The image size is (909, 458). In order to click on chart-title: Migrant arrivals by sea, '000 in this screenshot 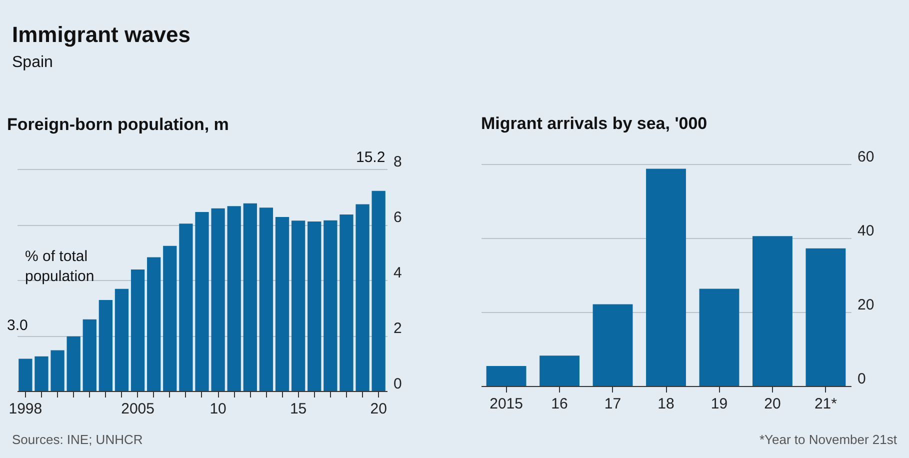, I will do `click(594, 123)`.